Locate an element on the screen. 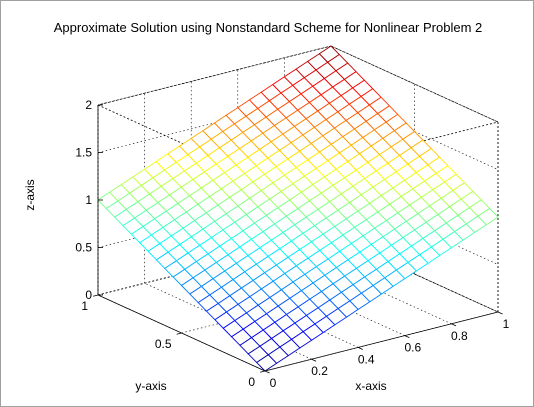 Image resolution: width=534 pixels, height=407 pixels. z-tick-label: 2 is located at coordinates (88, 105).